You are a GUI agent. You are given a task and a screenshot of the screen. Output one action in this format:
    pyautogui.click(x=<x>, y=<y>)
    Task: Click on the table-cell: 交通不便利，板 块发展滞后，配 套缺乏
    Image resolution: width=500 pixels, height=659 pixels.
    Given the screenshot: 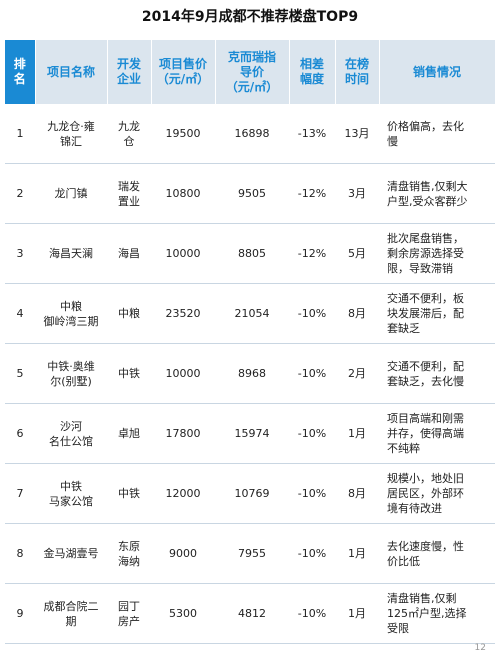 What is the action you would take?
    pyautogui.click(x=437, y=313)
    